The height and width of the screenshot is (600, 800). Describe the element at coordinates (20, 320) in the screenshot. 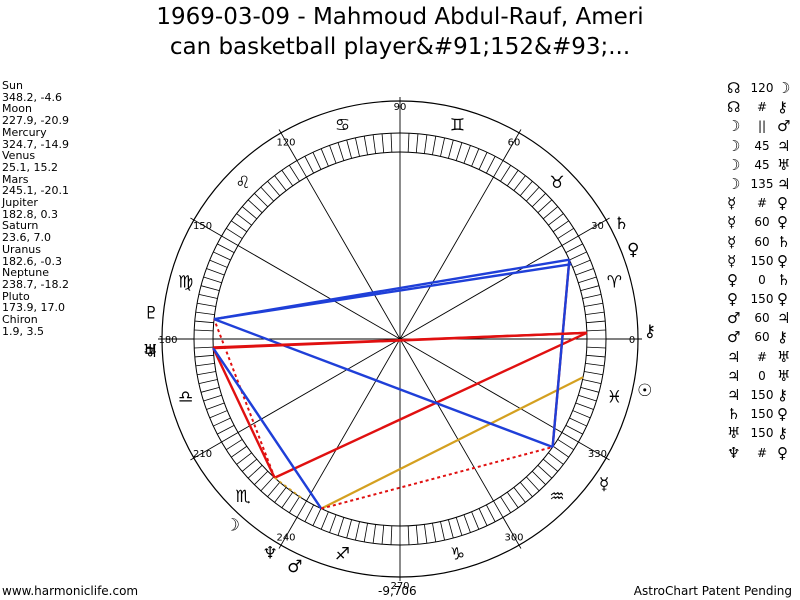

I see `planet-name: Chiron` at that location.